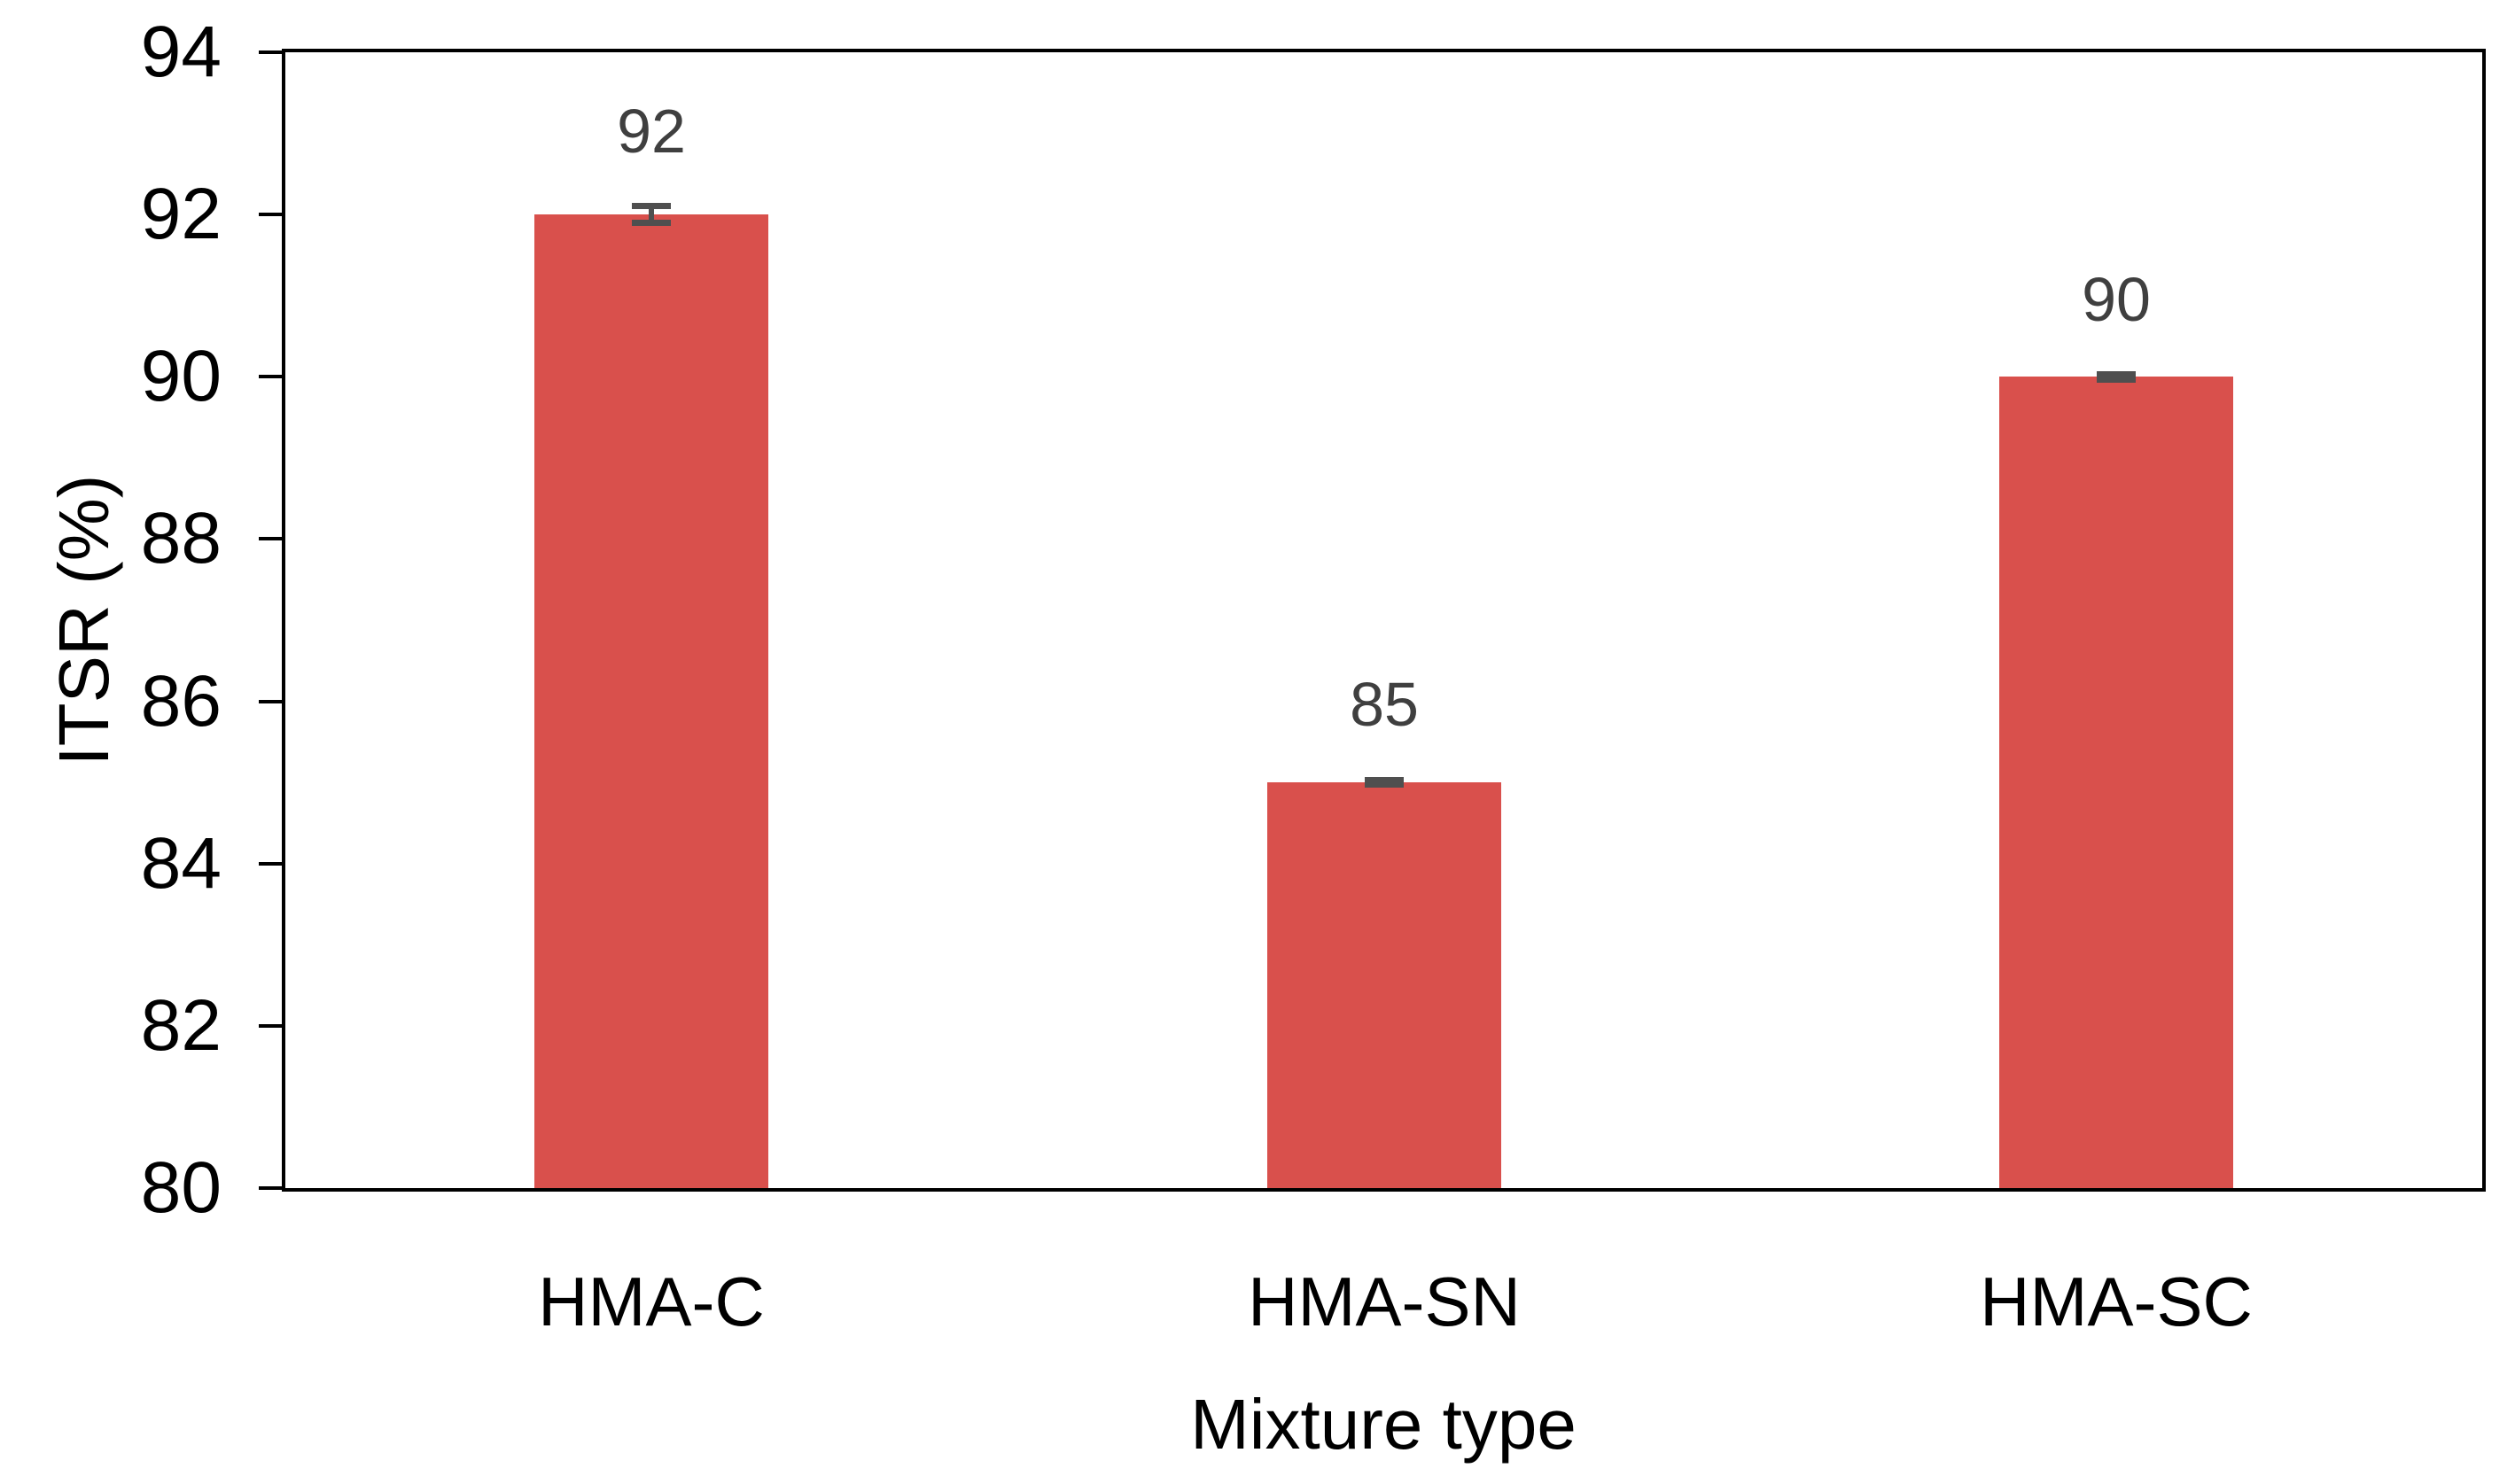 The width and height of the screenshot is (2515, 1484). What do you see at coordinates (1384, 1301) in the screenshot?
I see `x-category-label-hma-sn: HMA-SN` at bounding box center [1384, 1301].